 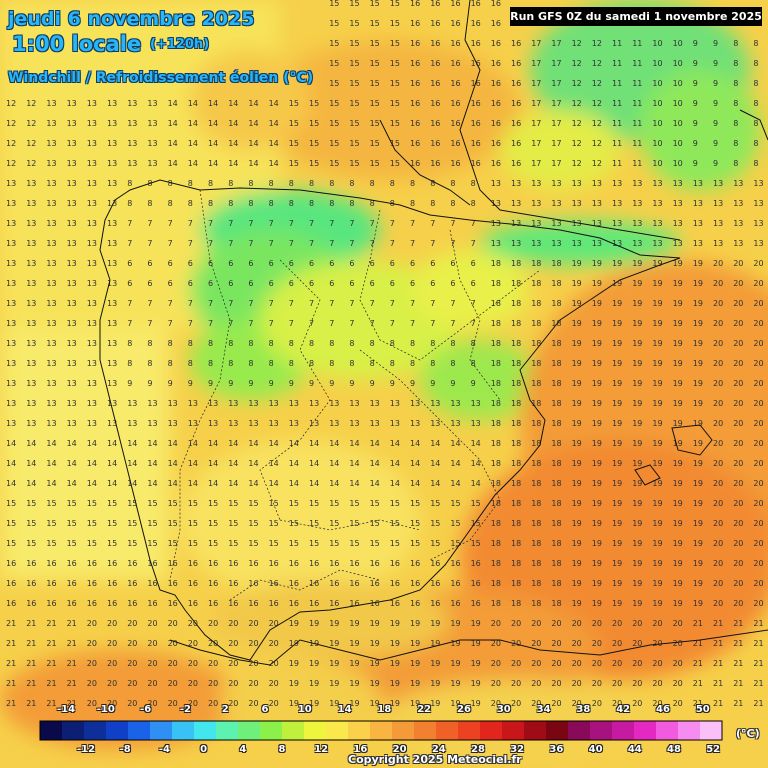 What do you see at coordinates (738, 683) in the screenshot?
I see `grid-value: 21` at bounding box center [738, 683].